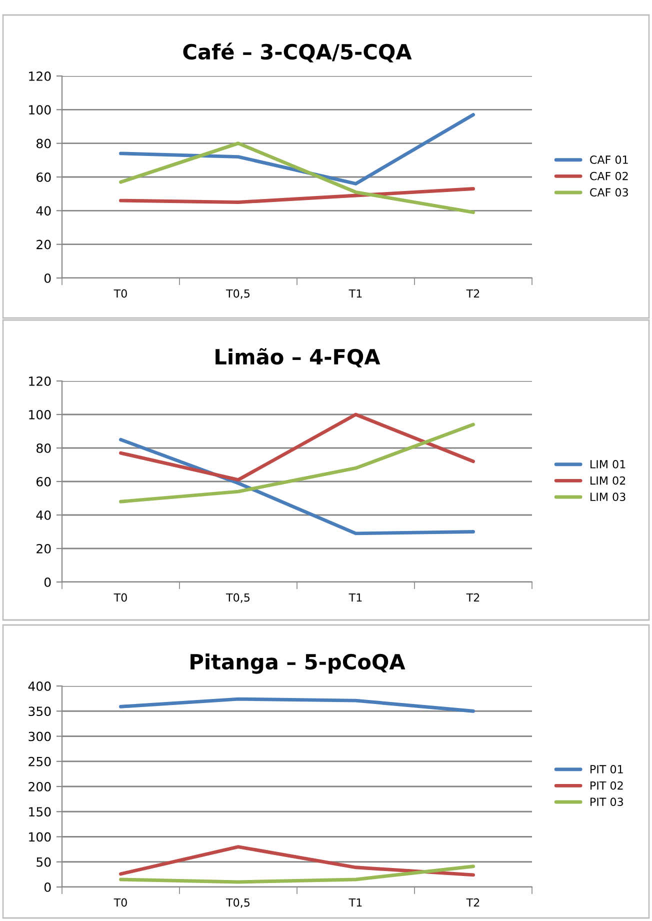 The image size is (652, 921). I want to click on chart-title: Café – 3-CQA/5-CQA, so click(297, 52).